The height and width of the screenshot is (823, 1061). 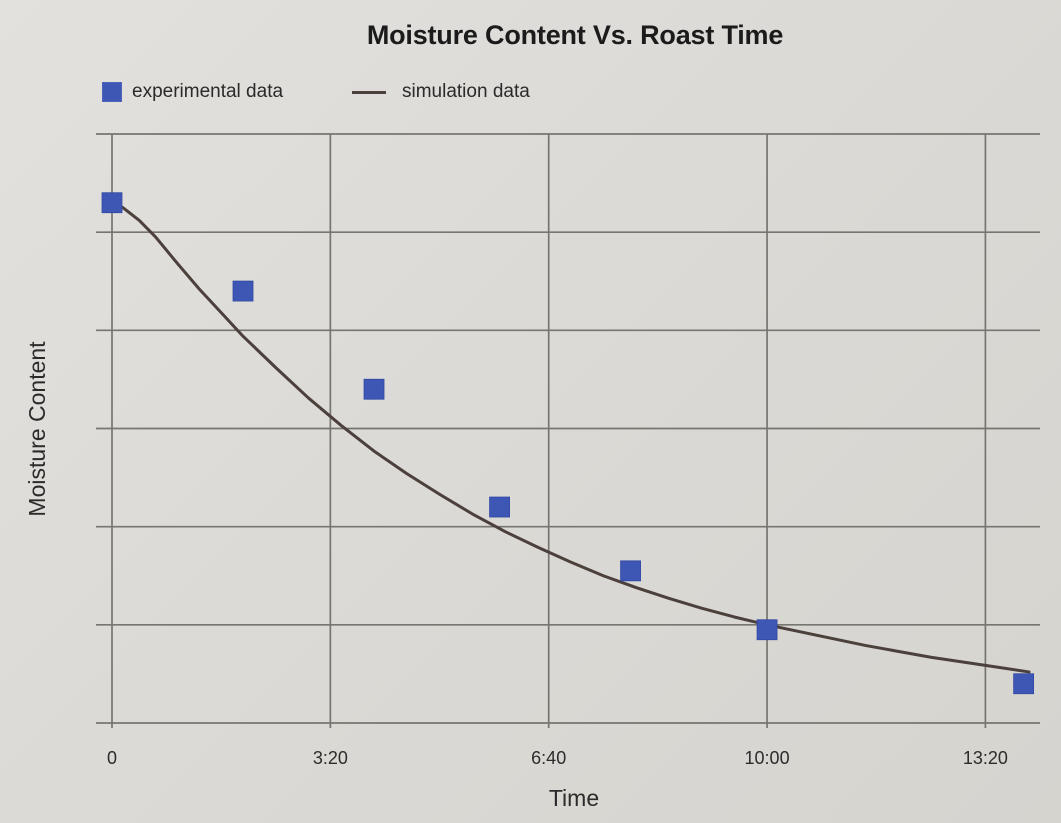 I want to click on legend-label-experimental-data: experimental data, so click(x=208, y=91).